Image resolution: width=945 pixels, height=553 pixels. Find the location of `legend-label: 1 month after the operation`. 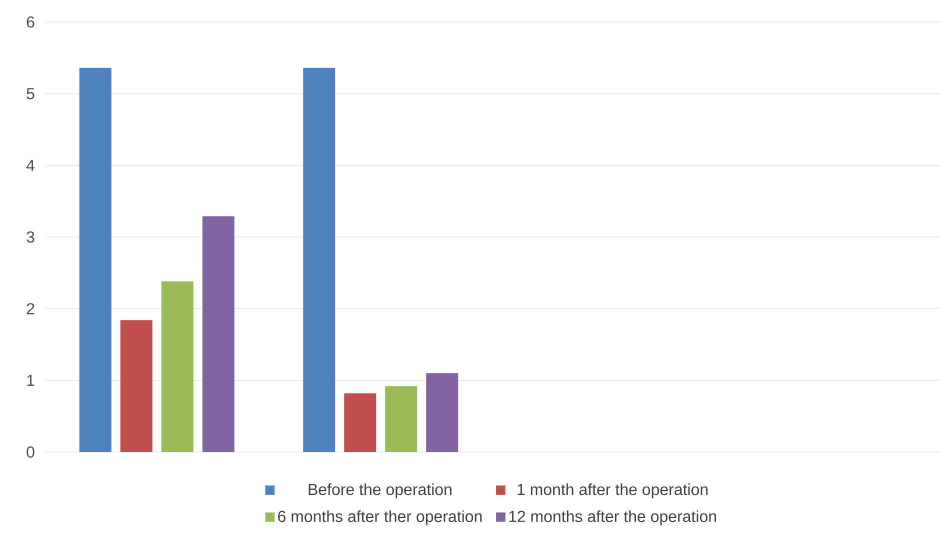

legend-label: 1 month after the operation is located at coordinates (613, 490).